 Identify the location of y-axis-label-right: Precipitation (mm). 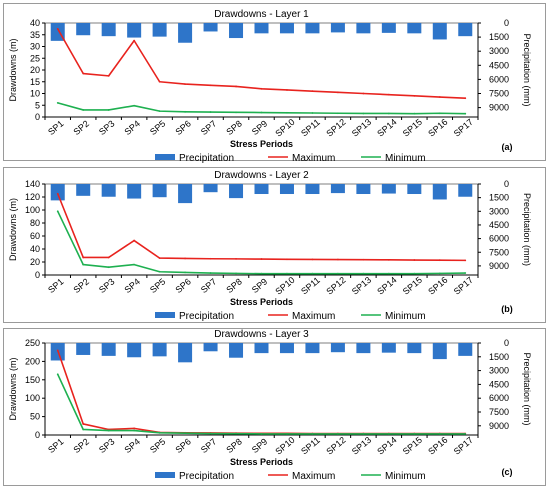
(527, 229).